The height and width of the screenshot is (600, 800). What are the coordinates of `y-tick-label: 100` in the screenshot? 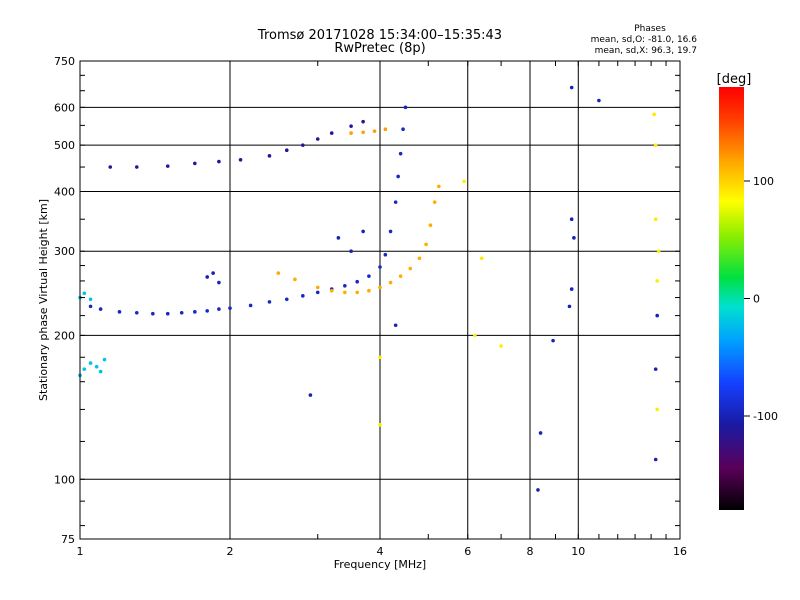 It's located at (64, 479).